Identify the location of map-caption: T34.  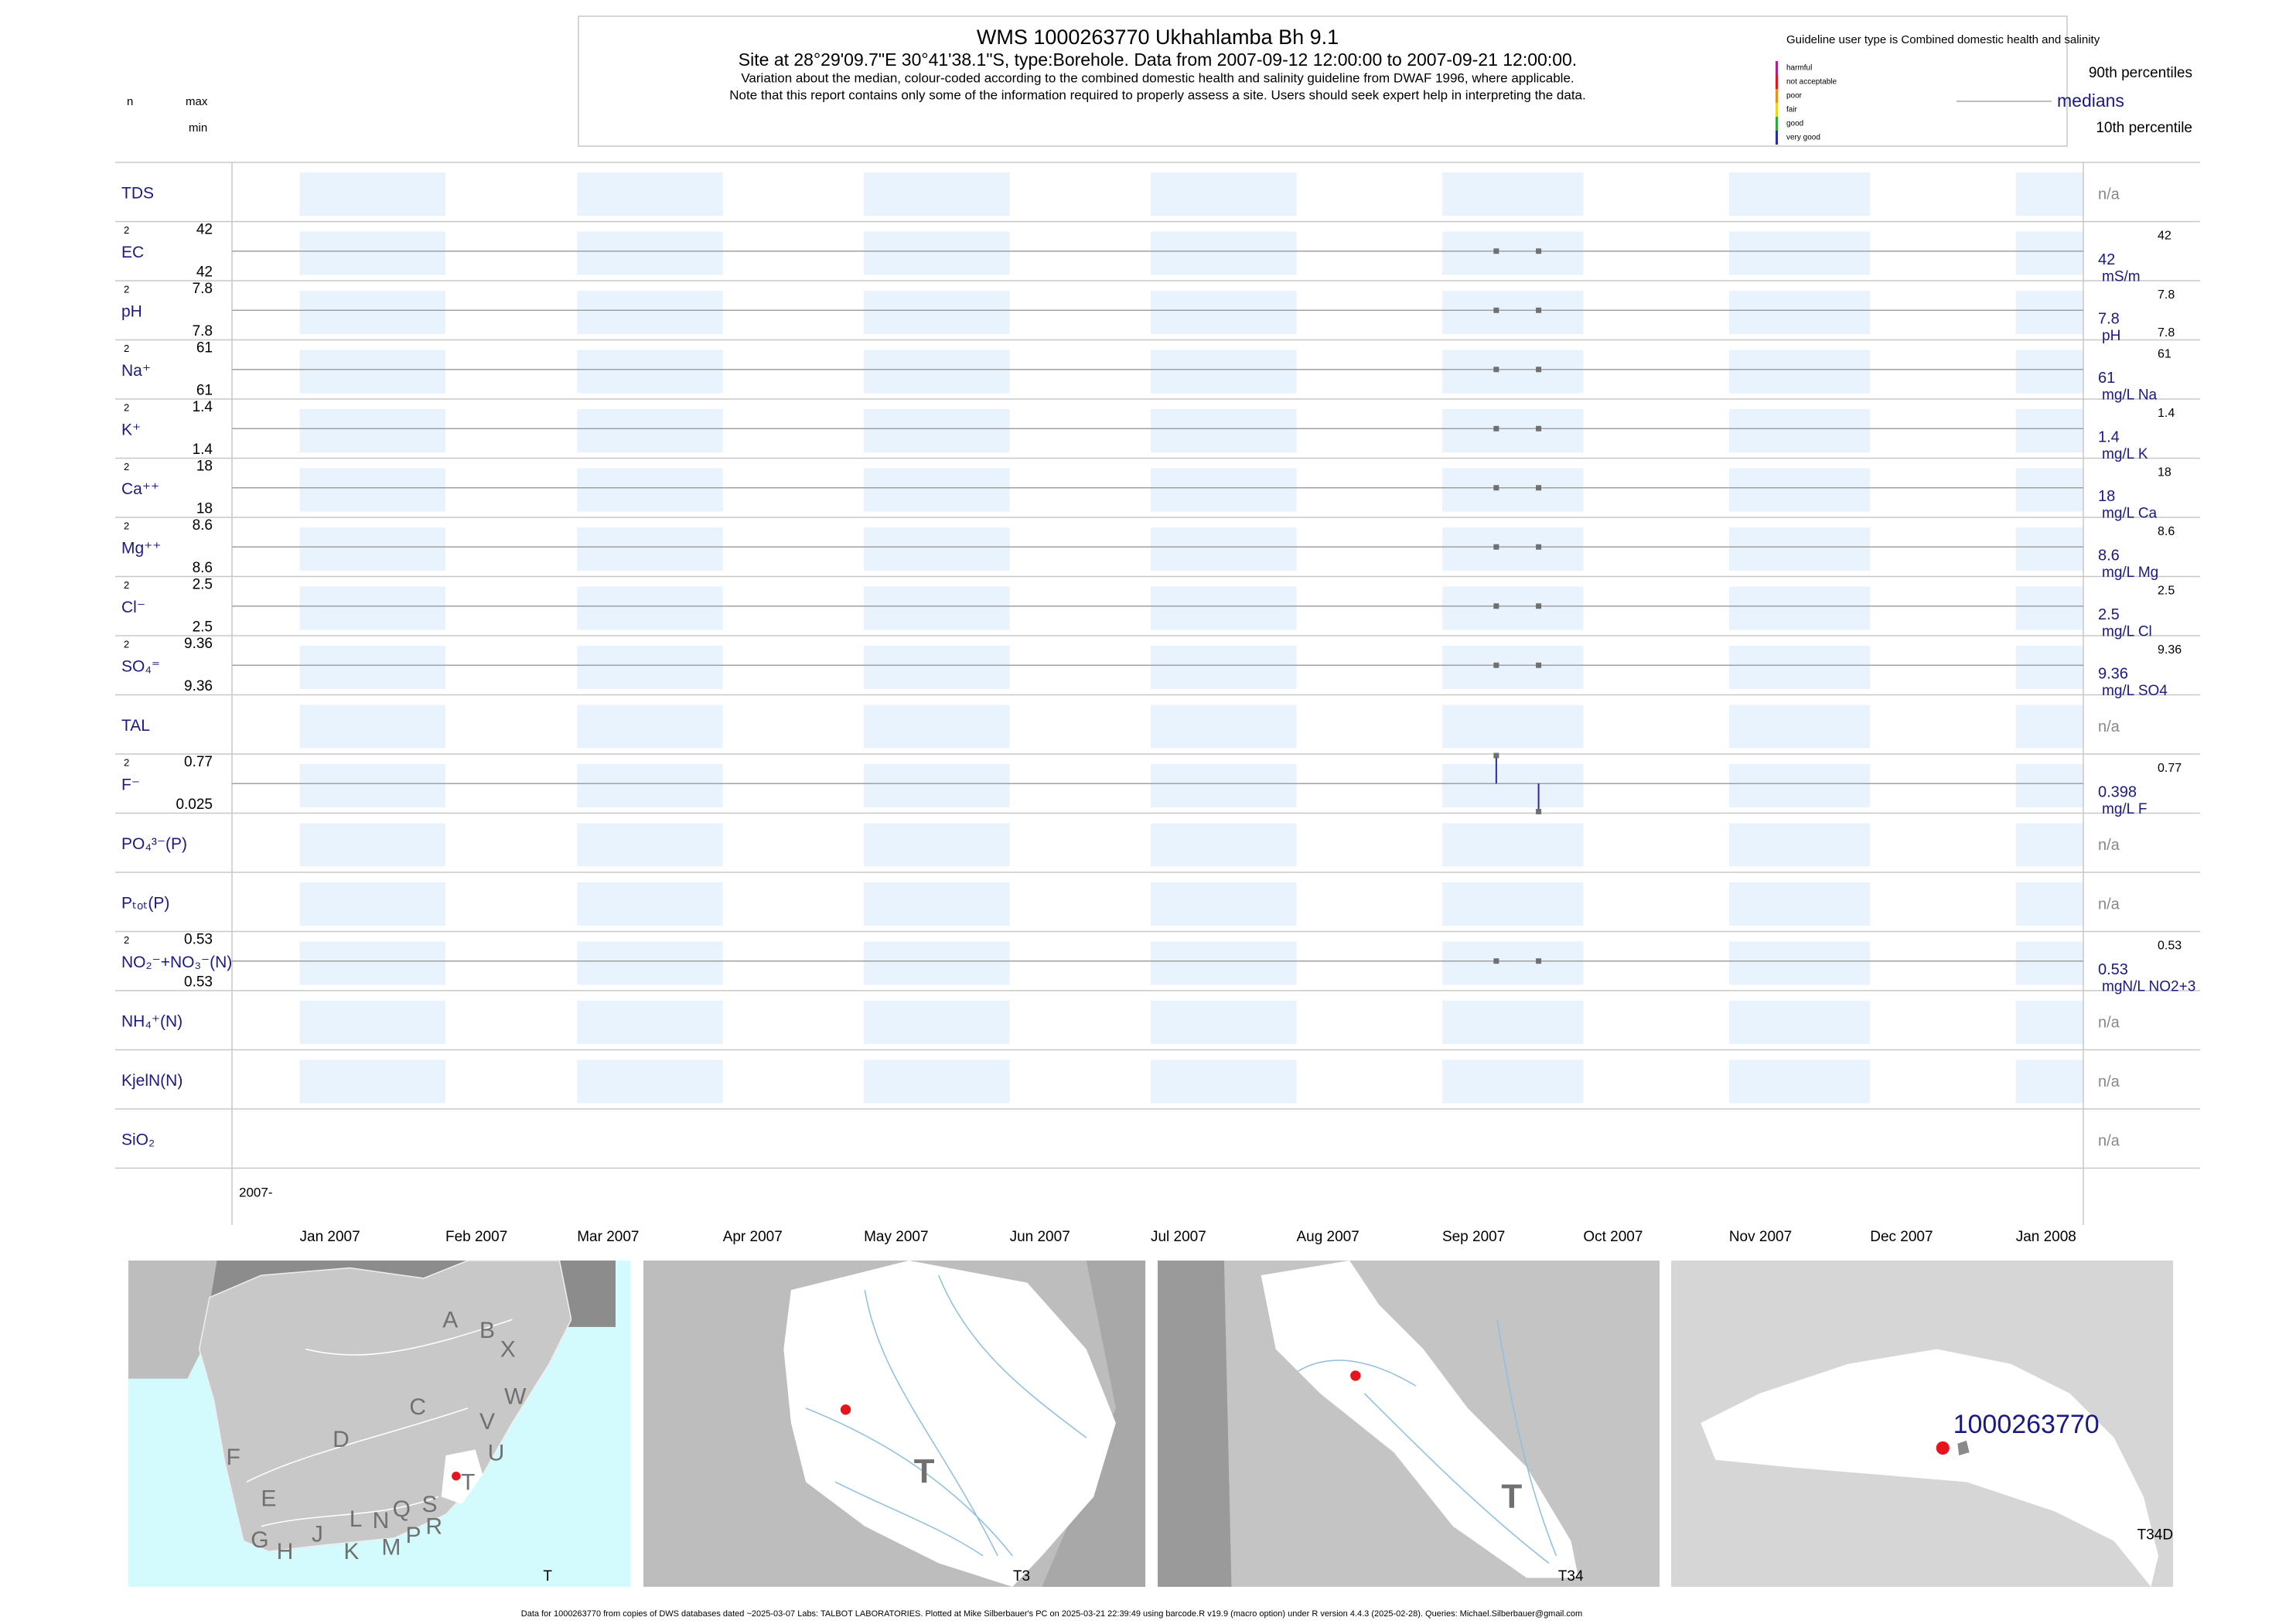
(1571, 1576).